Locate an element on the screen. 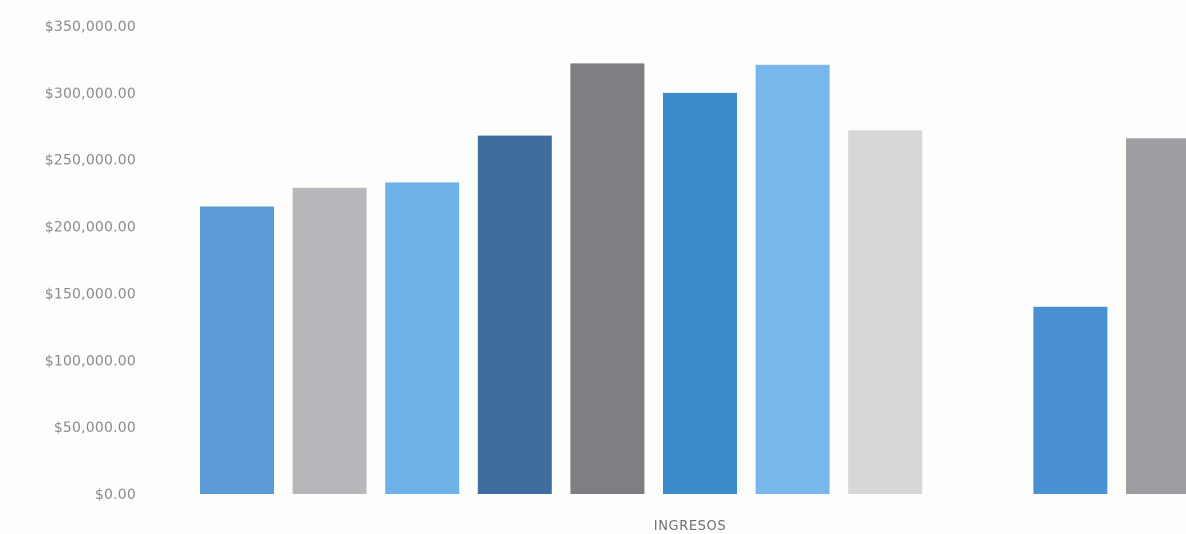 This screenshot has width=1186, height=534. y-tick-label: $0.00 is located at coordinates (115, 495).